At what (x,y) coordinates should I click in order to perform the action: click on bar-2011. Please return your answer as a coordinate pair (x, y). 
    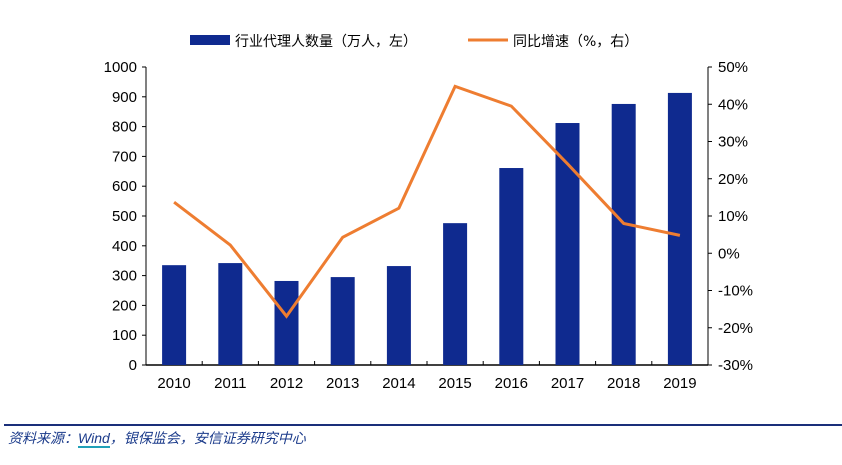
    Looking at the image, I should click on (230, 314).